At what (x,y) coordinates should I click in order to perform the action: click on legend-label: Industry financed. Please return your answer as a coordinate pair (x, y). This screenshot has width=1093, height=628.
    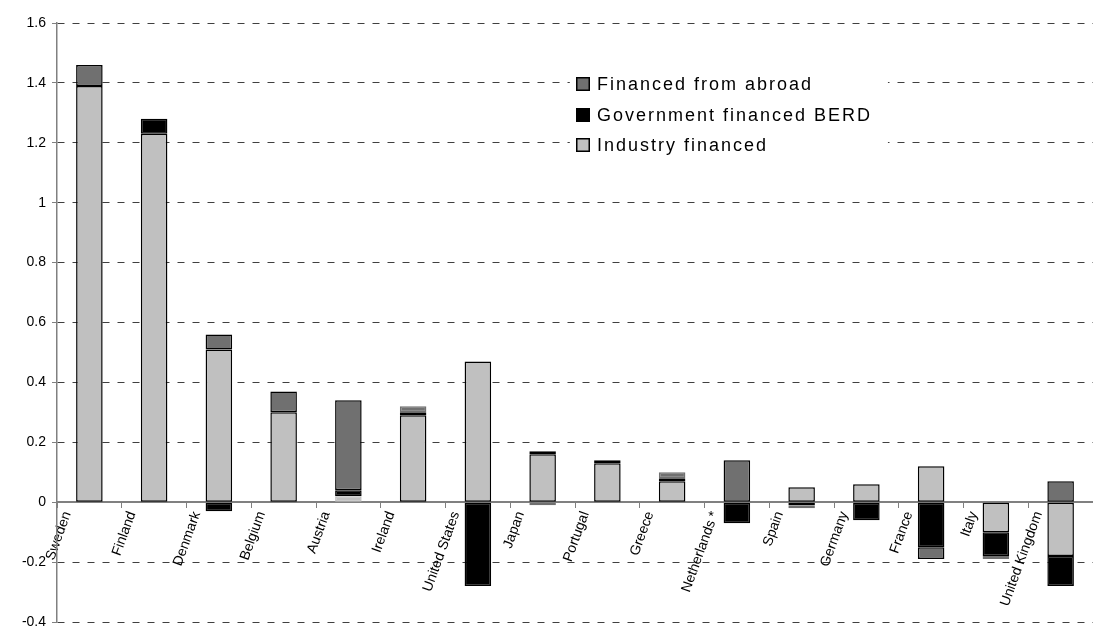
    Looking at the image, I should click on (683, 145).